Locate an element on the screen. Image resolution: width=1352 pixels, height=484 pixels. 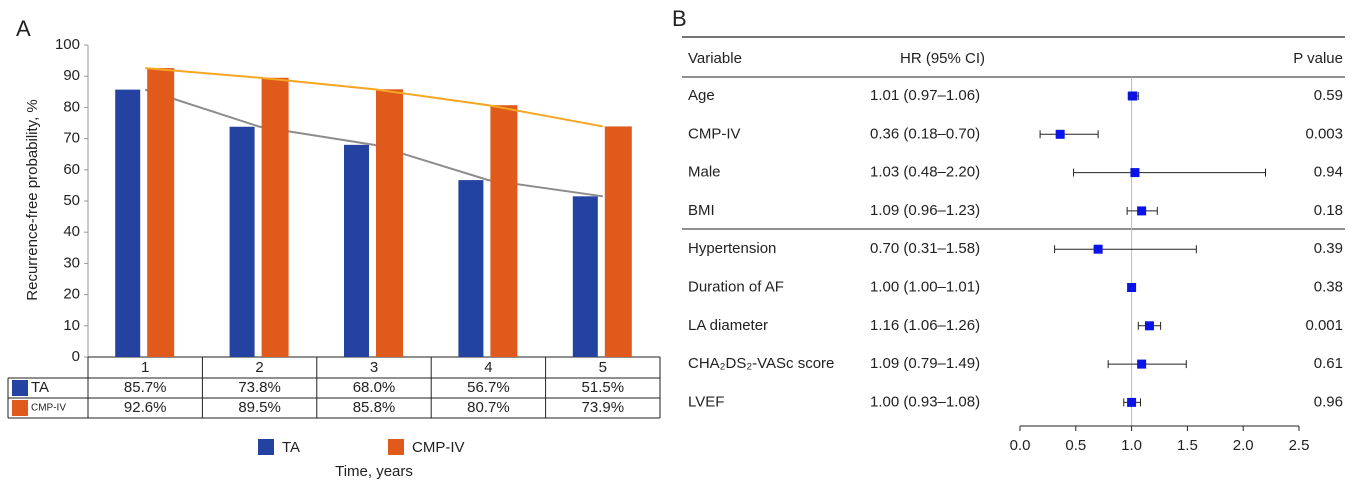
variable: CMP-IV is located at coordinates (714, 133).